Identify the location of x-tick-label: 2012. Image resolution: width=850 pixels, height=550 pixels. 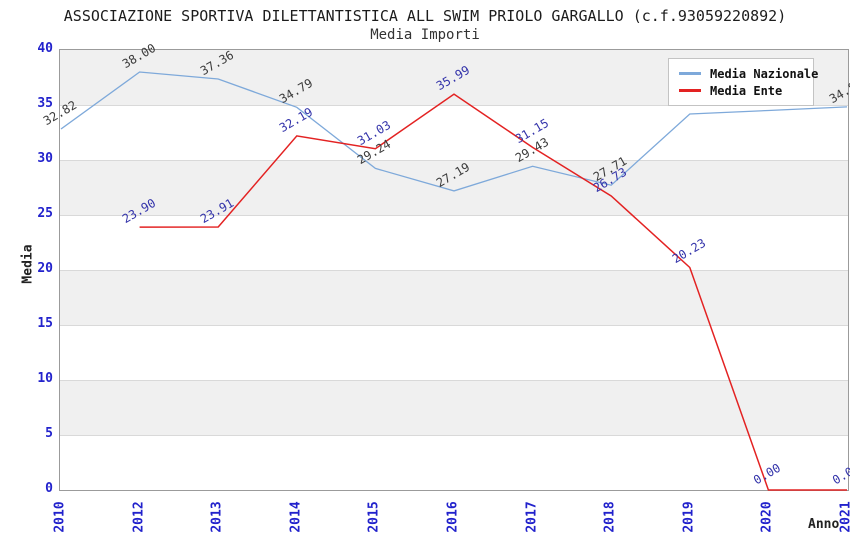
(139, 517).